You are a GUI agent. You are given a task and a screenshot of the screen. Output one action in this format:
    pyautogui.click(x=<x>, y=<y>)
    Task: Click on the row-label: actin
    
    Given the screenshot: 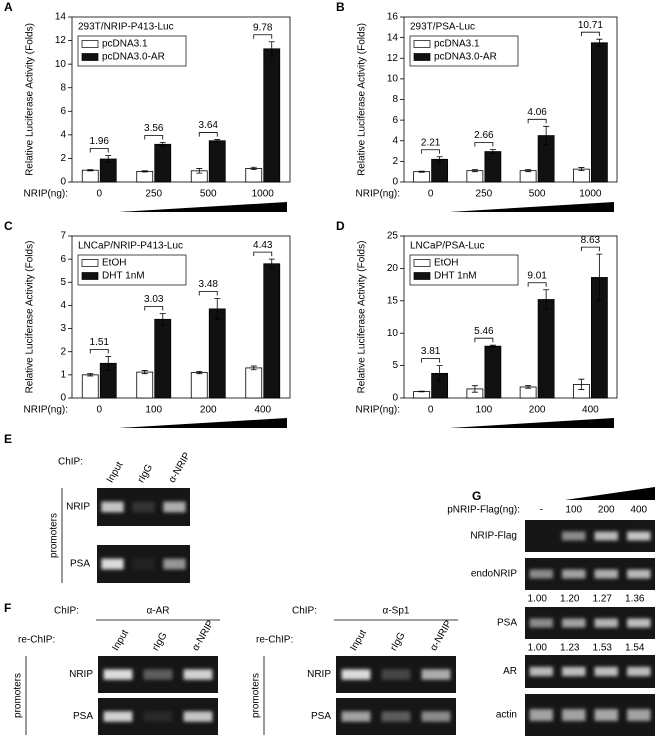 What is the action you would take?
    pyautogui.click(x=506, y=715)
    